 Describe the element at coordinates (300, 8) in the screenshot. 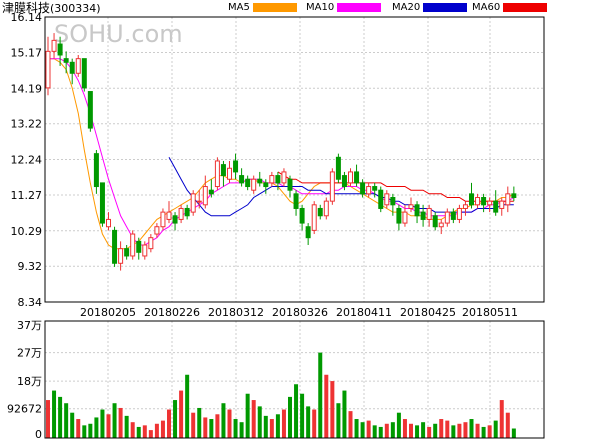

I see `chart-header: 津膜科技(300334) MA5 MA10 MA20 MA60` at that location.